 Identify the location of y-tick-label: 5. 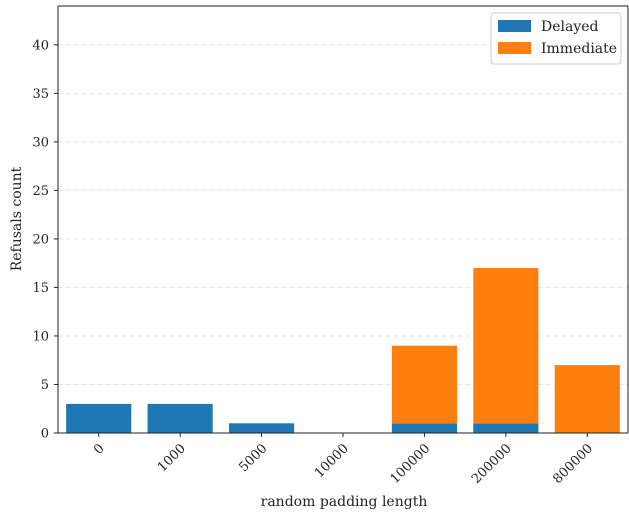
(45, 385).